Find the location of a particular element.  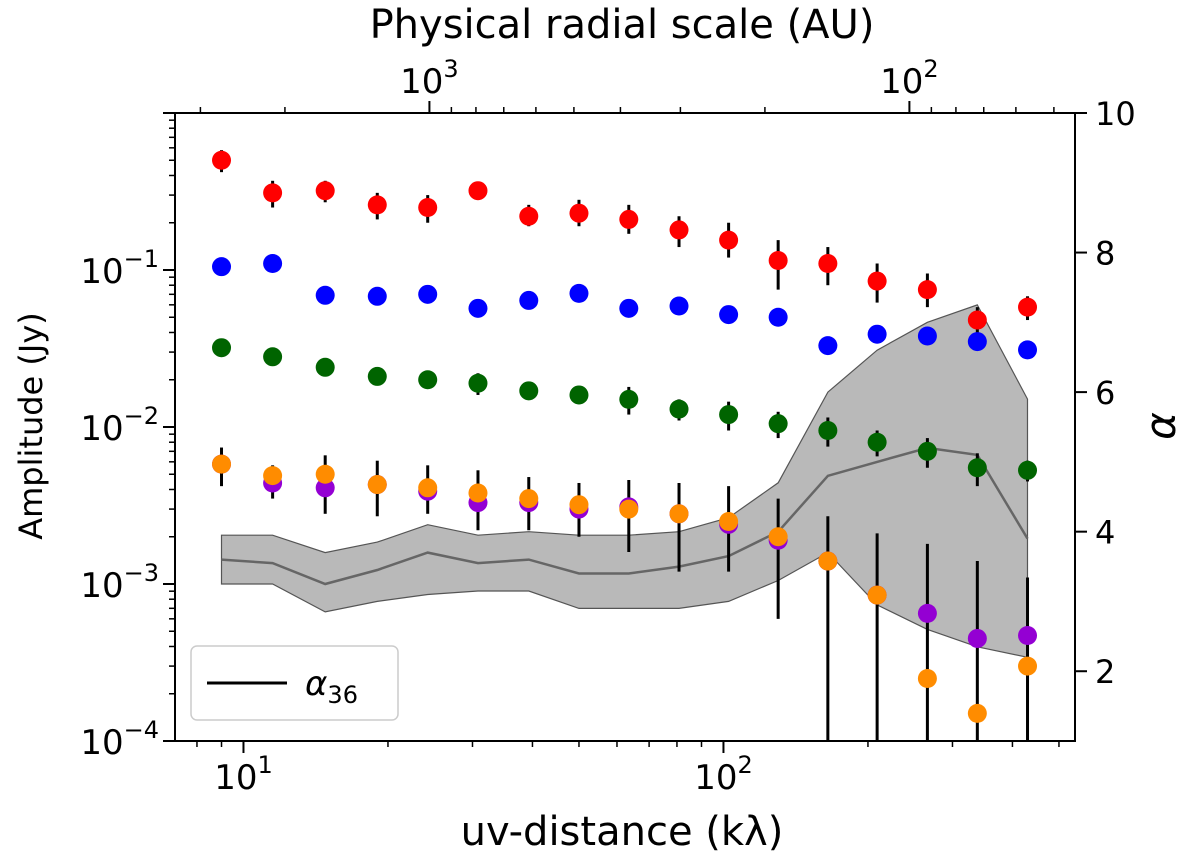

top-tick-label: 10² is located at coordinates (909, 78).